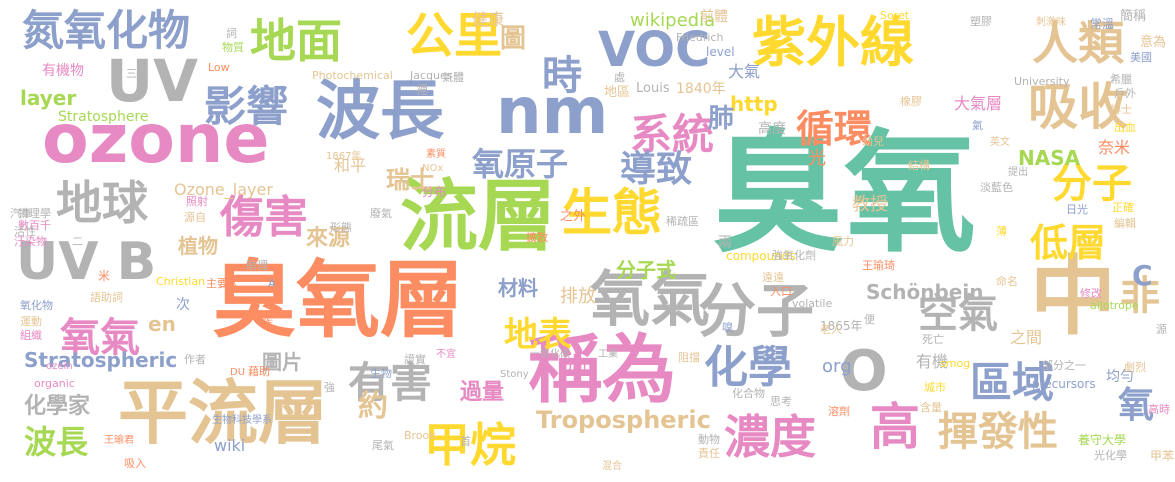 The image size is (1175, 482). I want to click on word: 大氣, so click(744, 71).